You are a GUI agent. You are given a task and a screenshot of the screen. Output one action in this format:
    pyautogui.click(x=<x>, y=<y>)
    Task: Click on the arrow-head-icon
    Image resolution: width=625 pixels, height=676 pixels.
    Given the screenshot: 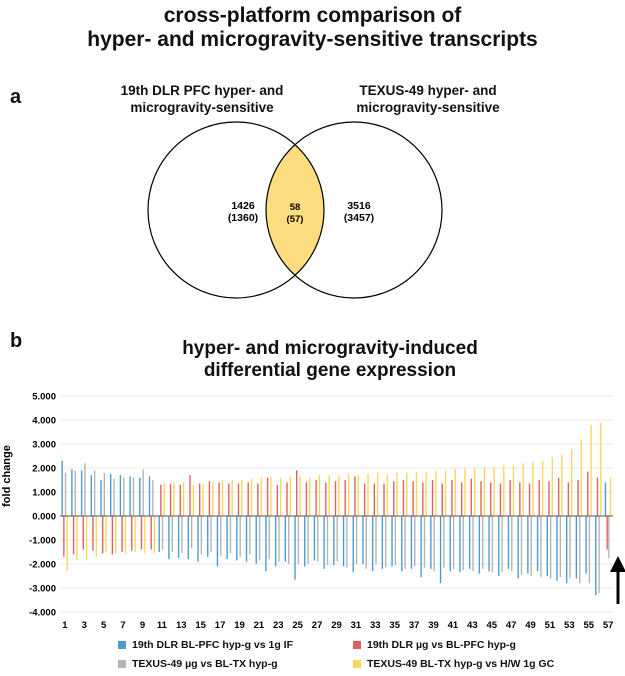 What is the action you would take?
    pyautogui.click(x=617, y=564)
    